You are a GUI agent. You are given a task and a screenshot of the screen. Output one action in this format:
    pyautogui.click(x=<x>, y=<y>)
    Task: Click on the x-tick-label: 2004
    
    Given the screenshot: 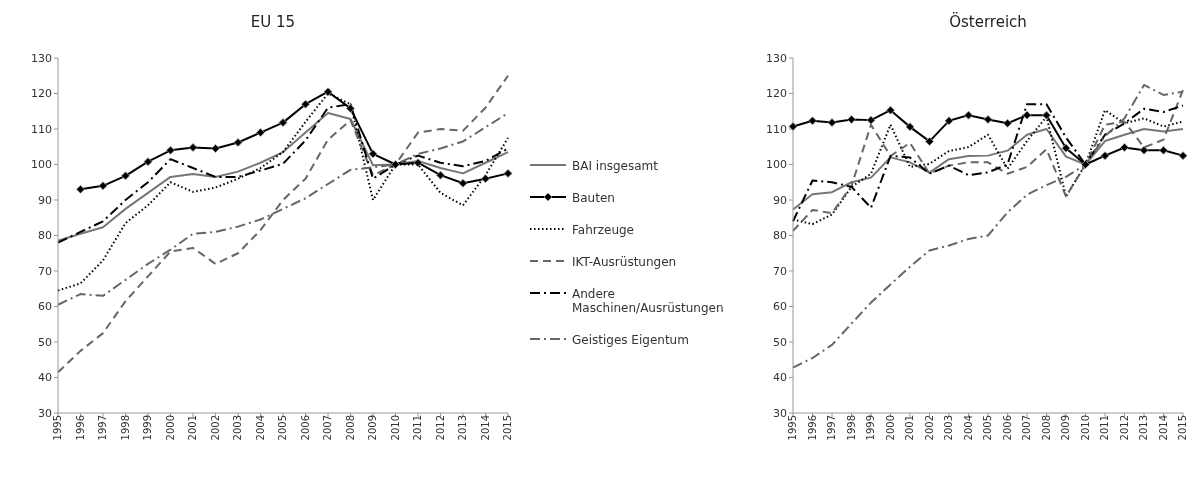 What is the action you would take?
    pyautogui.click(x=260, y=428)
    